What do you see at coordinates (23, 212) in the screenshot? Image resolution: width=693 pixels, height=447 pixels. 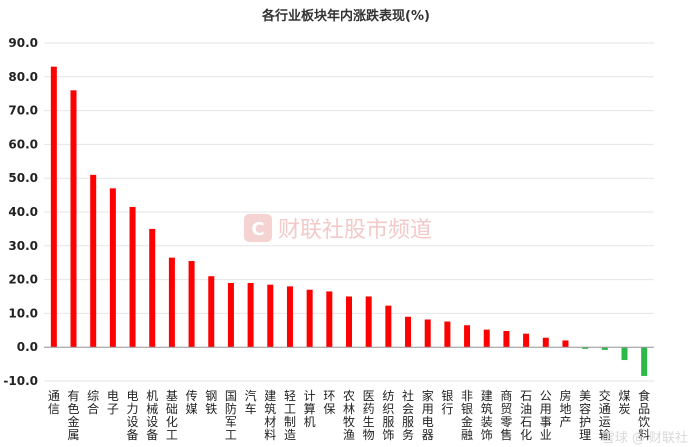 I see `y-tick-label: 40.0` at bounding box center [23, 212].